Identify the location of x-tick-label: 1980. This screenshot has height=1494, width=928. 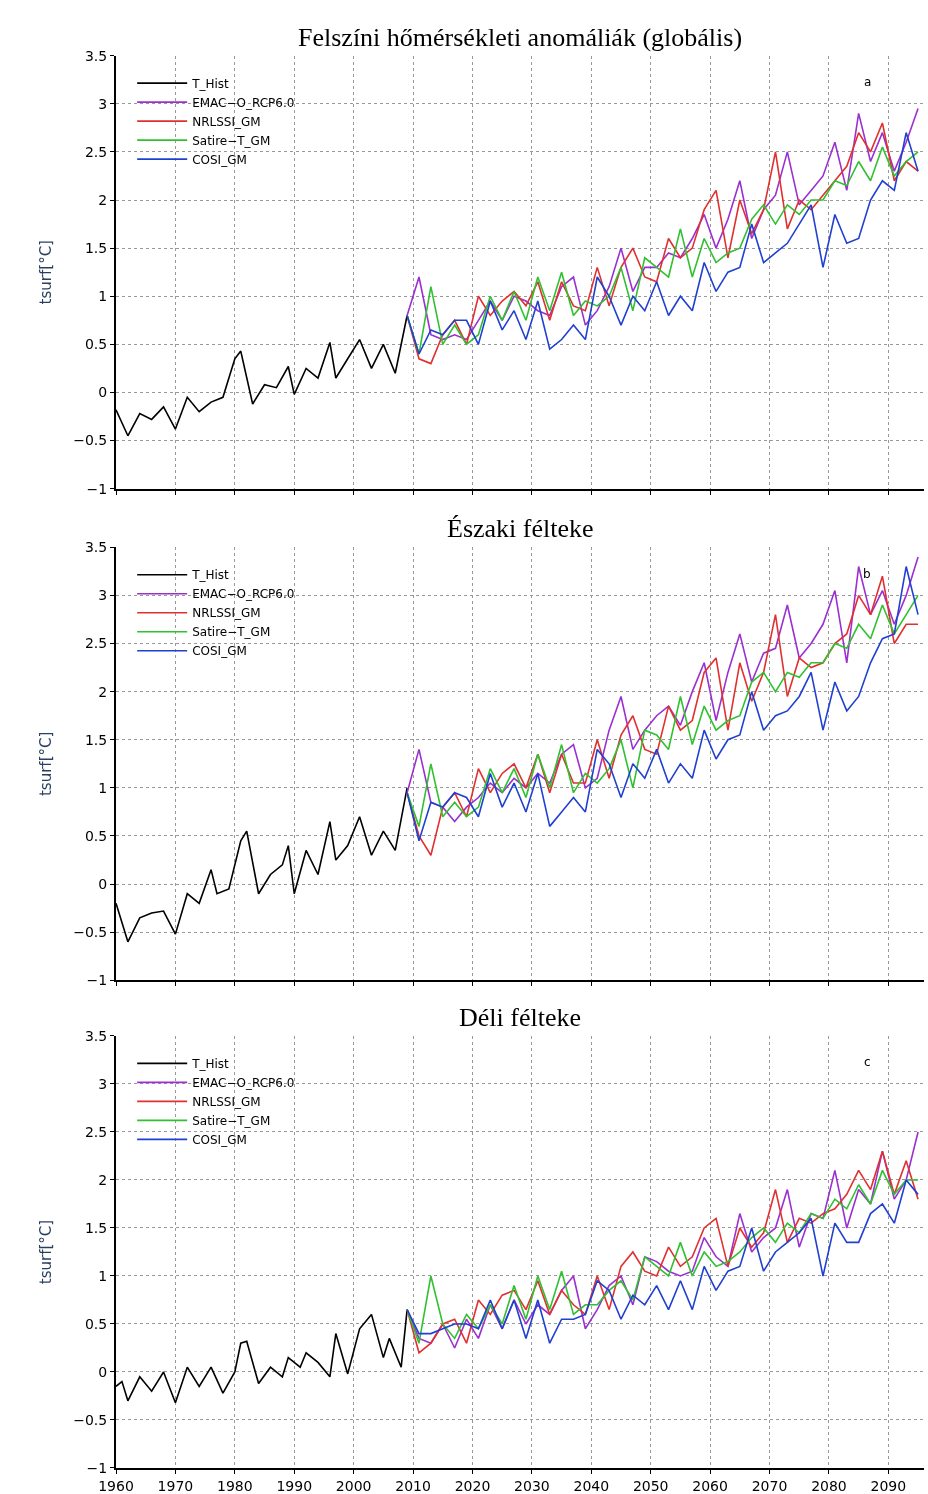
(235, 1485).